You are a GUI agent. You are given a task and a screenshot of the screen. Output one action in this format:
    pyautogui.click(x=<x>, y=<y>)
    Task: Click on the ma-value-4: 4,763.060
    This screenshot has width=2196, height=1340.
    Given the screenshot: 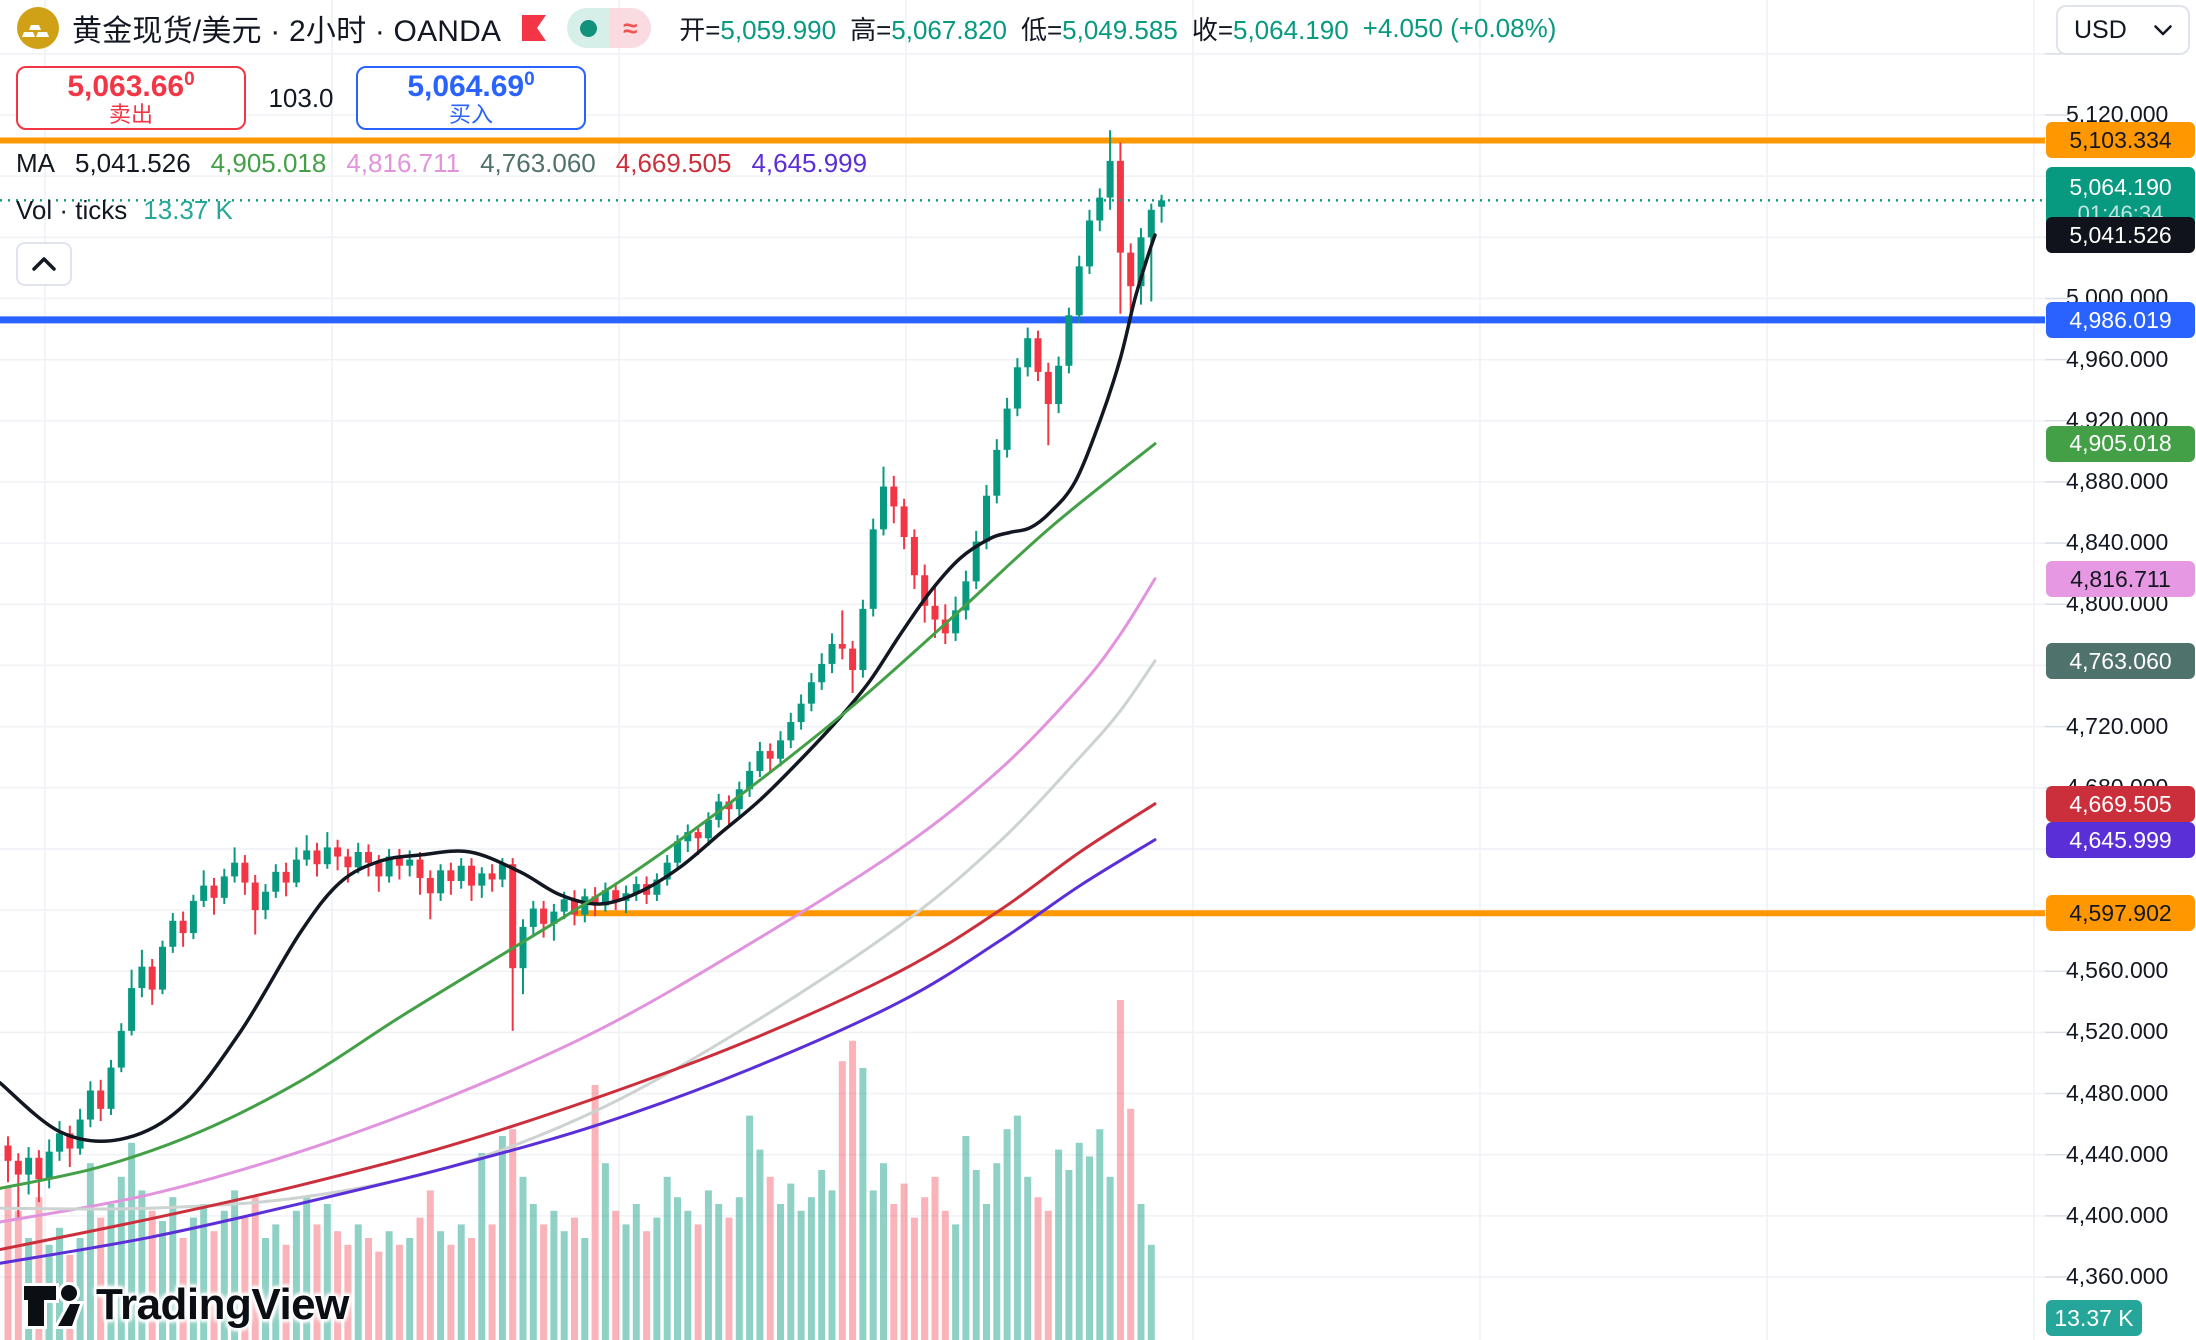 What is the action you would take?
    pyautogui.click(x=538, y=163)
    